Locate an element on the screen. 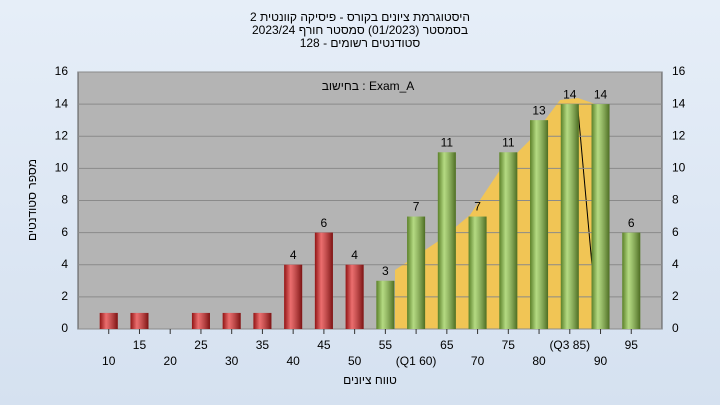 This screenshot has height=405, width=720. y2-tick-label: 10 is located at coordinates (679, 168).